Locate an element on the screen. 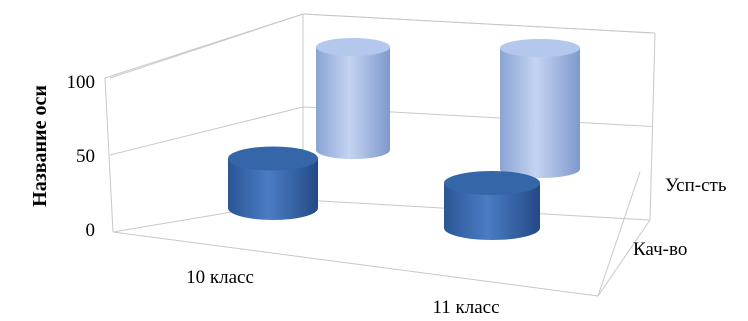 Image resolution: width=748 pixels, height=321 pixels. y-tick-labels: 0 50 100 is located at coordinates (81, 156).